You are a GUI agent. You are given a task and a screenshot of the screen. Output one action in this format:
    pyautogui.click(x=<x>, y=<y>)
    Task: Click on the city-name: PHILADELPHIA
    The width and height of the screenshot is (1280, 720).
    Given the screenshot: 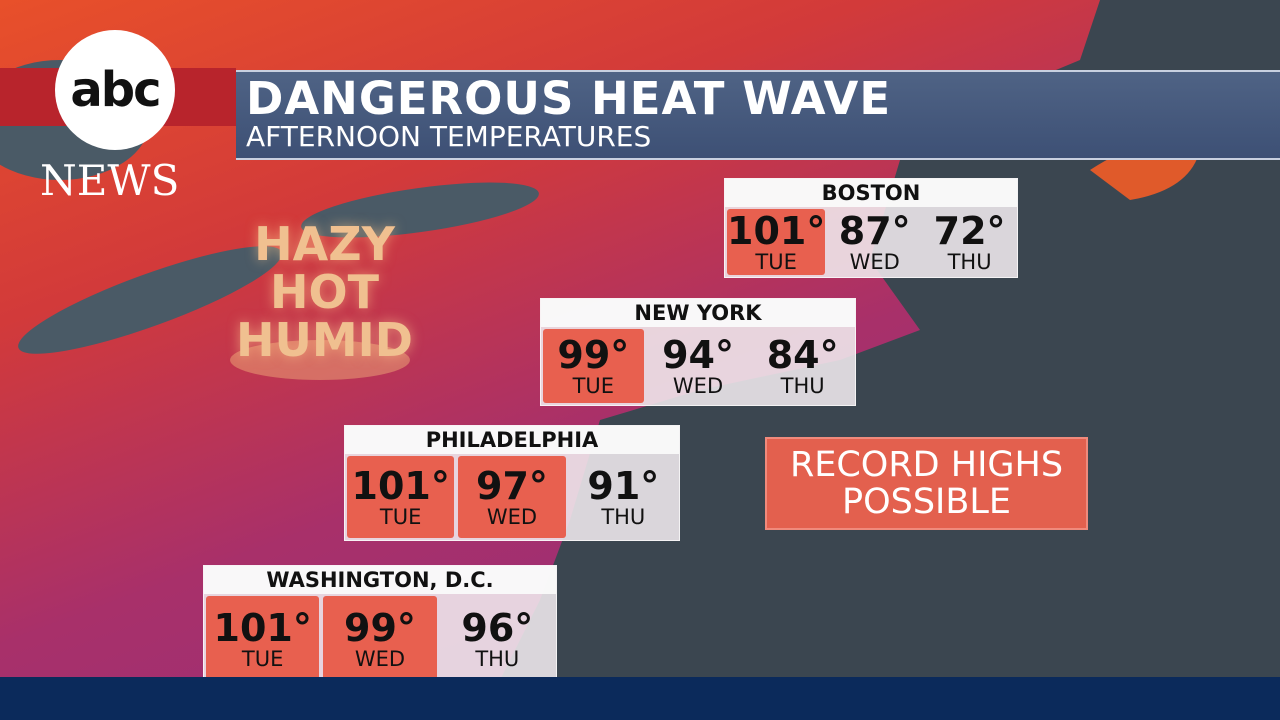 What is the action you would take?
    pyautogui.click(x=512, y=440)
    